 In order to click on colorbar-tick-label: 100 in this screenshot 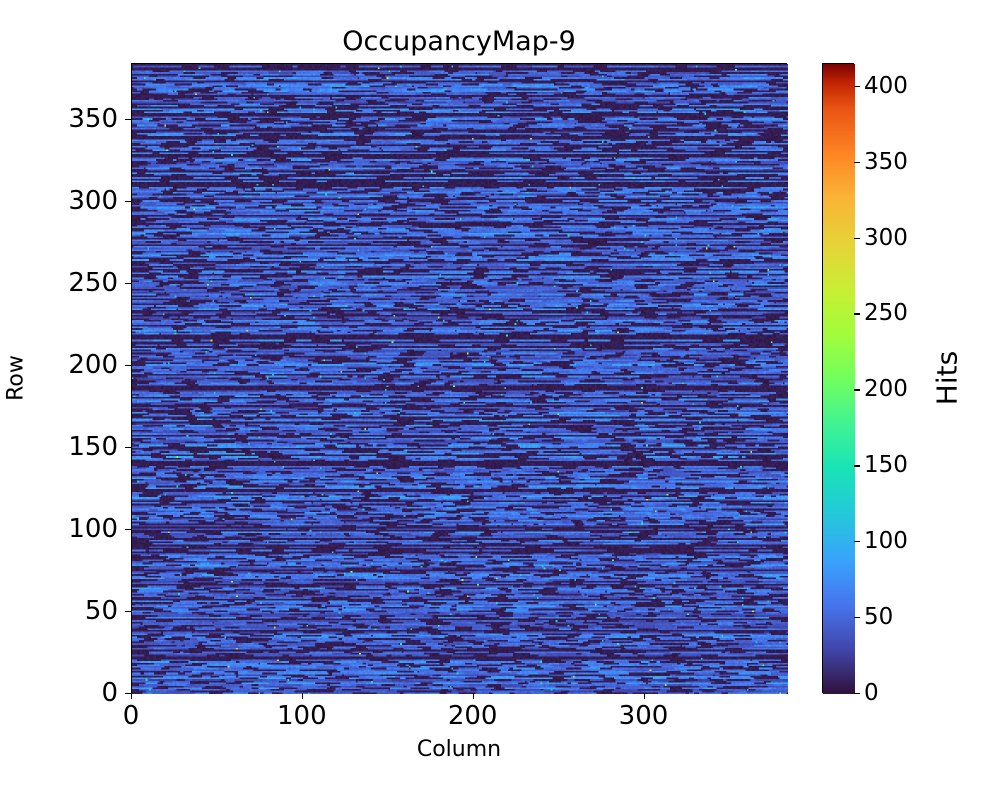, I will do `click(886, 541)`.